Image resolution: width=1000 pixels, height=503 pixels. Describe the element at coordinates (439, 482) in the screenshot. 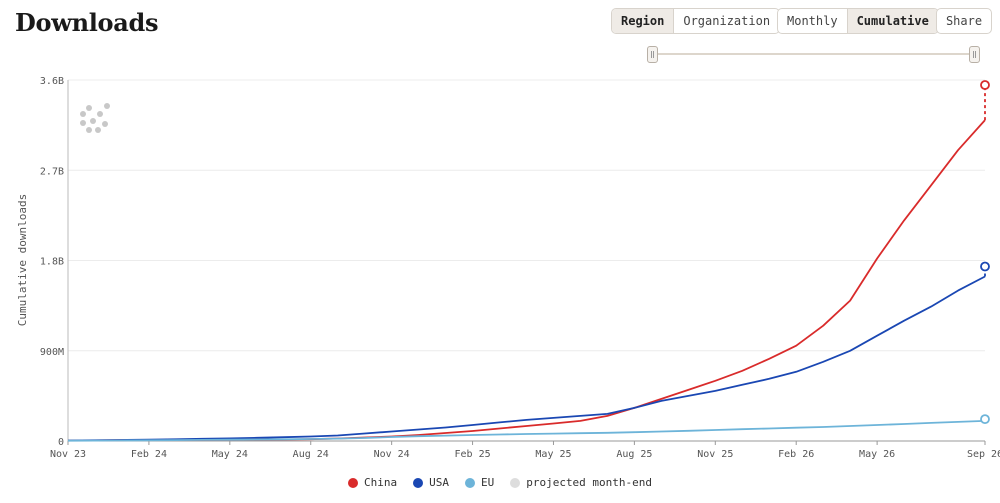

I see `legend-label: USA` at that location.